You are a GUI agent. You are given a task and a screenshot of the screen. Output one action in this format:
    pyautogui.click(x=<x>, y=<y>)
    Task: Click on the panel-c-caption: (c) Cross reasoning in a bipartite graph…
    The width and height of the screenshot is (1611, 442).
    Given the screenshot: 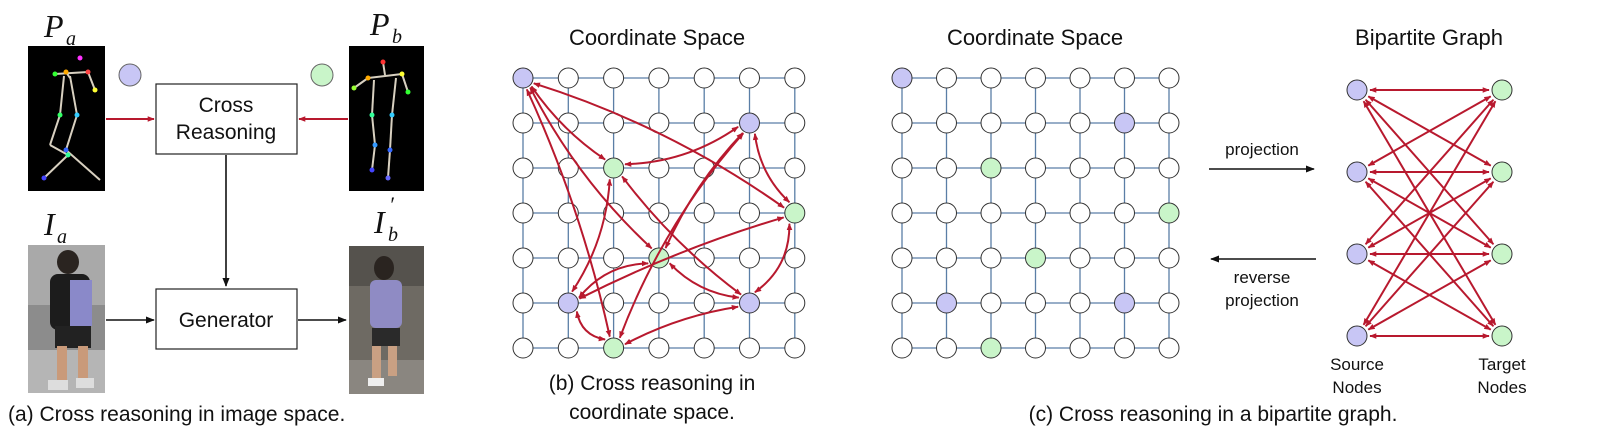 What is the action you would take?
    pyautogui.click(x=1213, y=414)
    